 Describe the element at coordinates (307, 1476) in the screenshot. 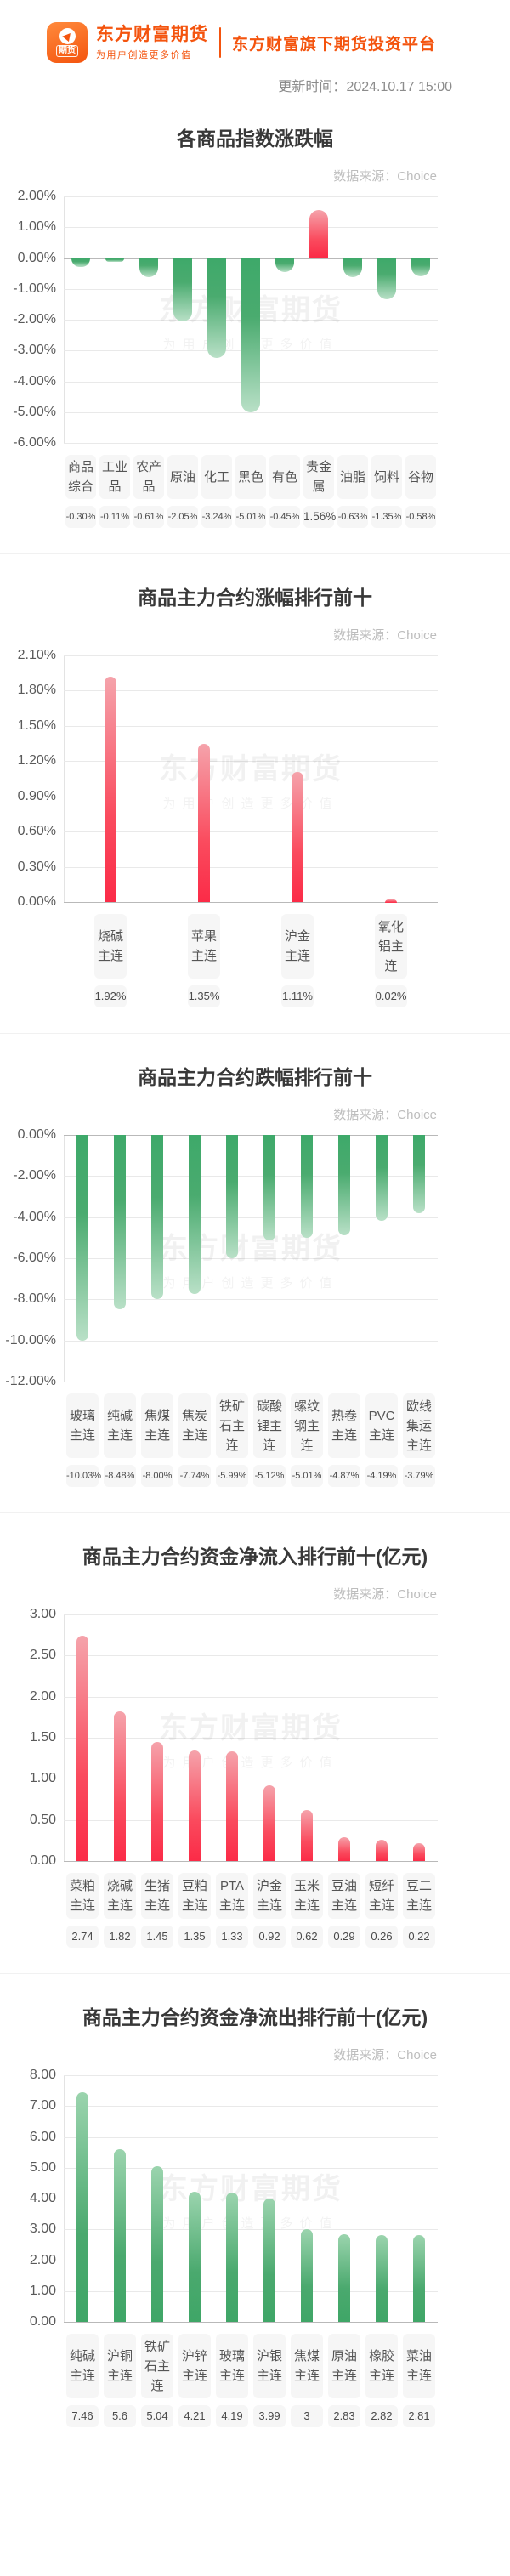

I see `value-cell: -5.01%` at that location.